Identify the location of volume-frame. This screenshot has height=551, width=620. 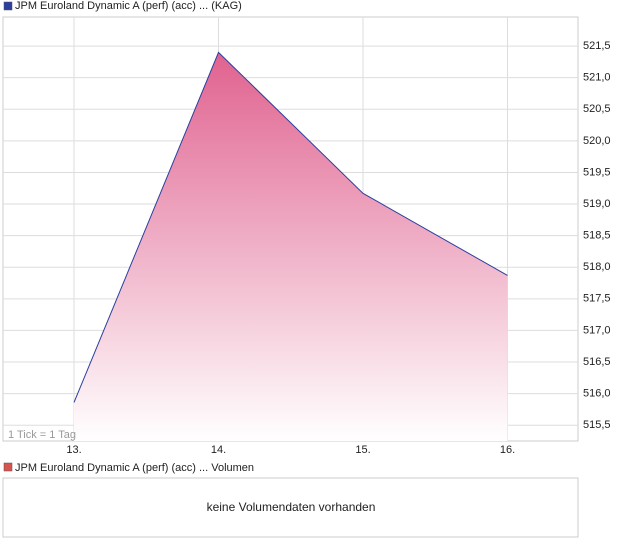
(290, 507).